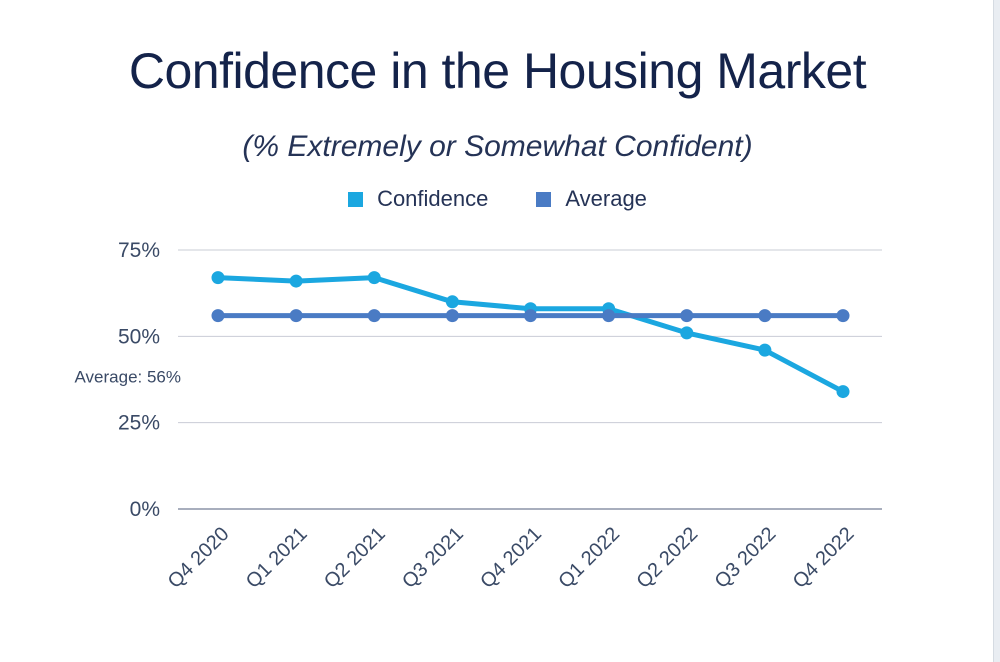  Describe the element at coordinates (355, 558) in the screenshot. I see `x-tick-label: Q2 2021` at that location.